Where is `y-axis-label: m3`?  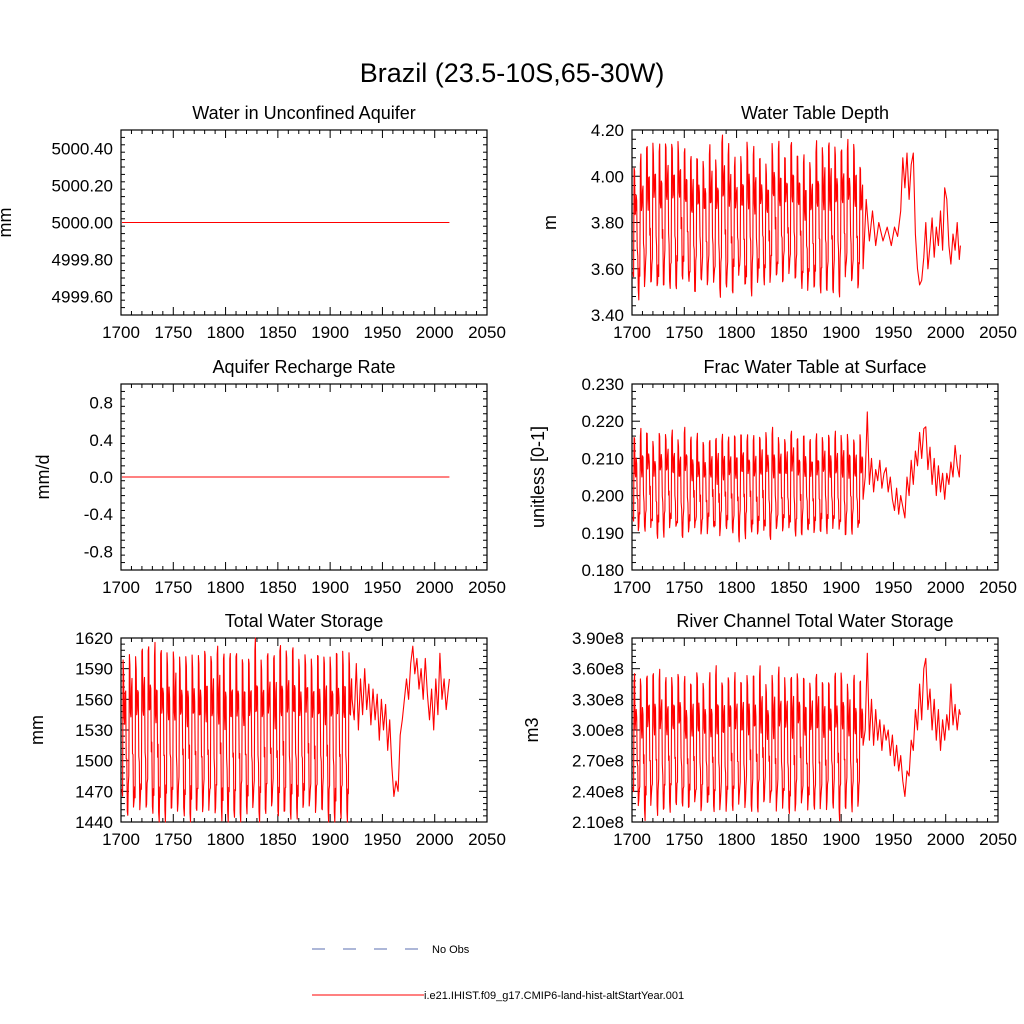
y-axis-label: m3 is located at coordinates (532, 729).